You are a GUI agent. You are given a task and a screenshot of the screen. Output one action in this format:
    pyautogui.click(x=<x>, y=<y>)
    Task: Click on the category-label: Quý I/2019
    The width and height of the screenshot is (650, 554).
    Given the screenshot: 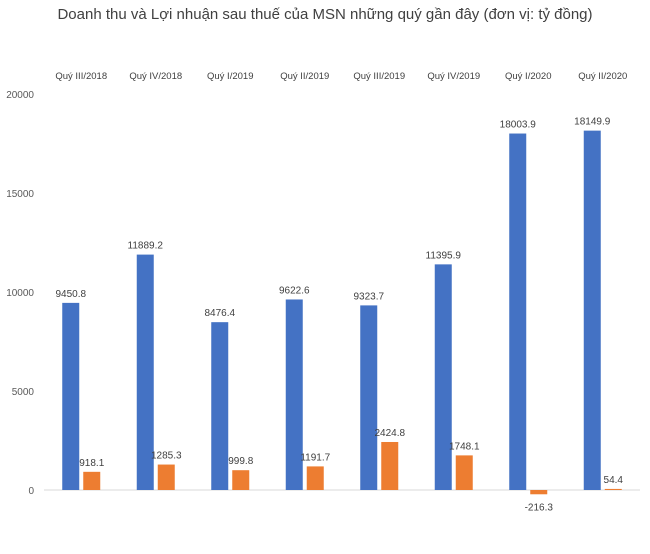 What is the action you would take?
    pyautogui.click(x=230, y=76)
    